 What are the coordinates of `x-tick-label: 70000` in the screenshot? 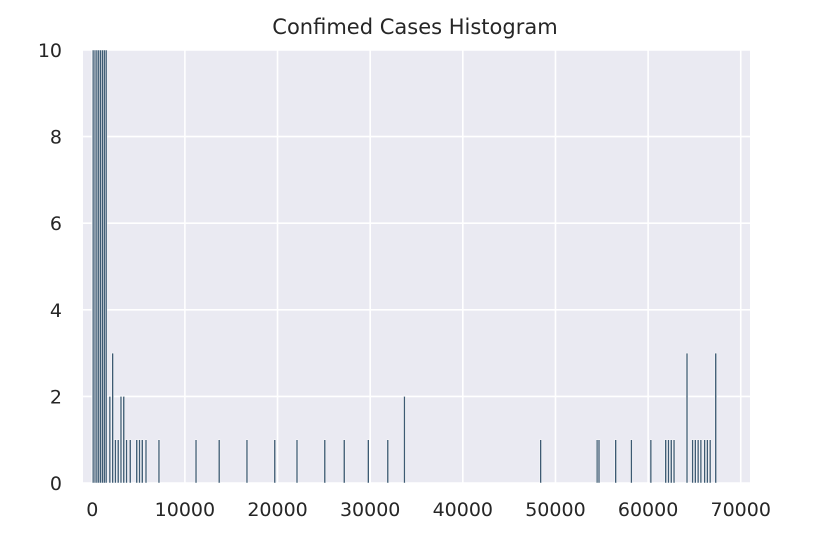 It's located at (741, 510).